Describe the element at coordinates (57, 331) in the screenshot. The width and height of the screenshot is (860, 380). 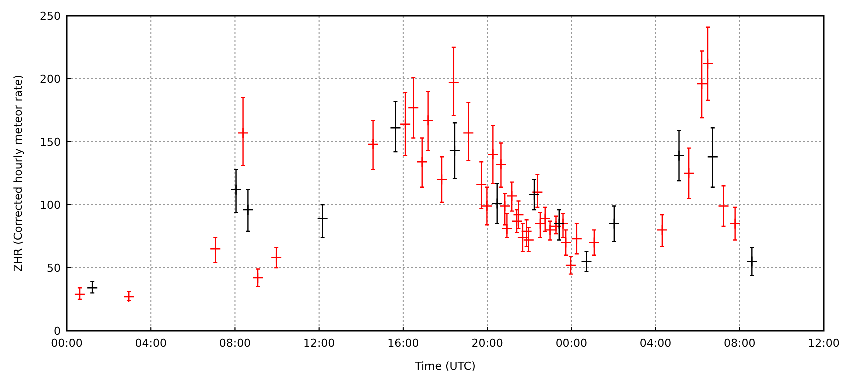
I see `y-tick-label: 0` at that location.